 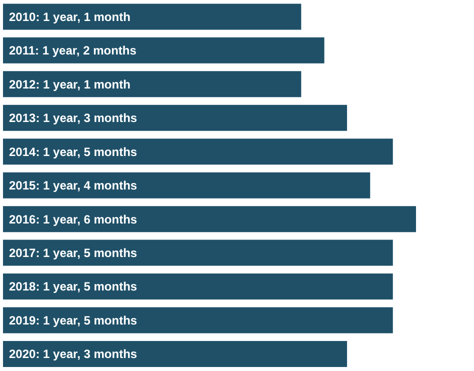 What do you see at coordinates (73, 118) in the screenshot?
I see `y-tick-label: 2013: 1 year, 3 months` at bounding box center [73, 118].